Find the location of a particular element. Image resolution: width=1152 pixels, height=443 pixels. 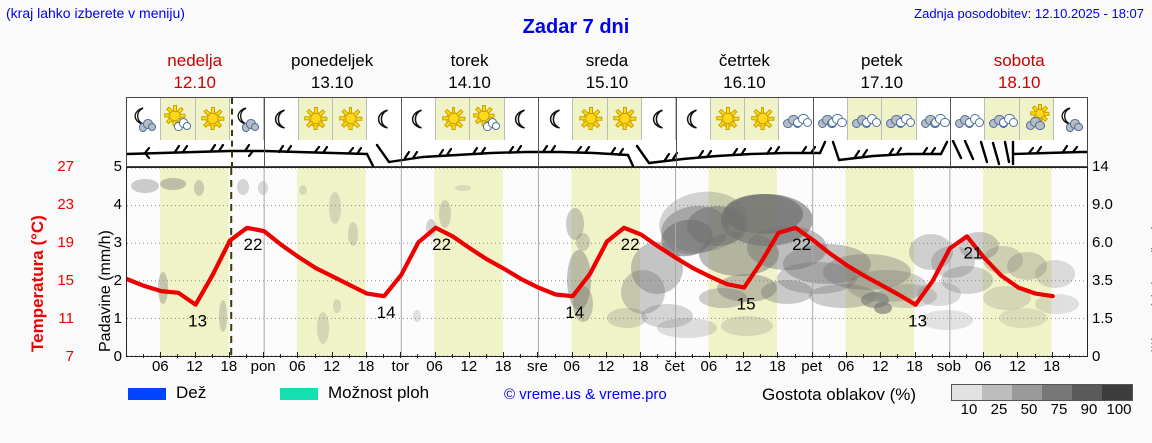

day-date: 15.10 is located at coordinates (607, 82).